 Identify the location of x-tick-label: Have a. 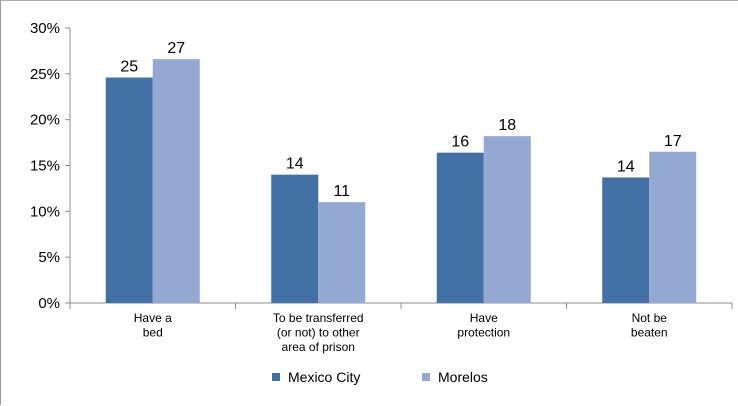
(153, 318).